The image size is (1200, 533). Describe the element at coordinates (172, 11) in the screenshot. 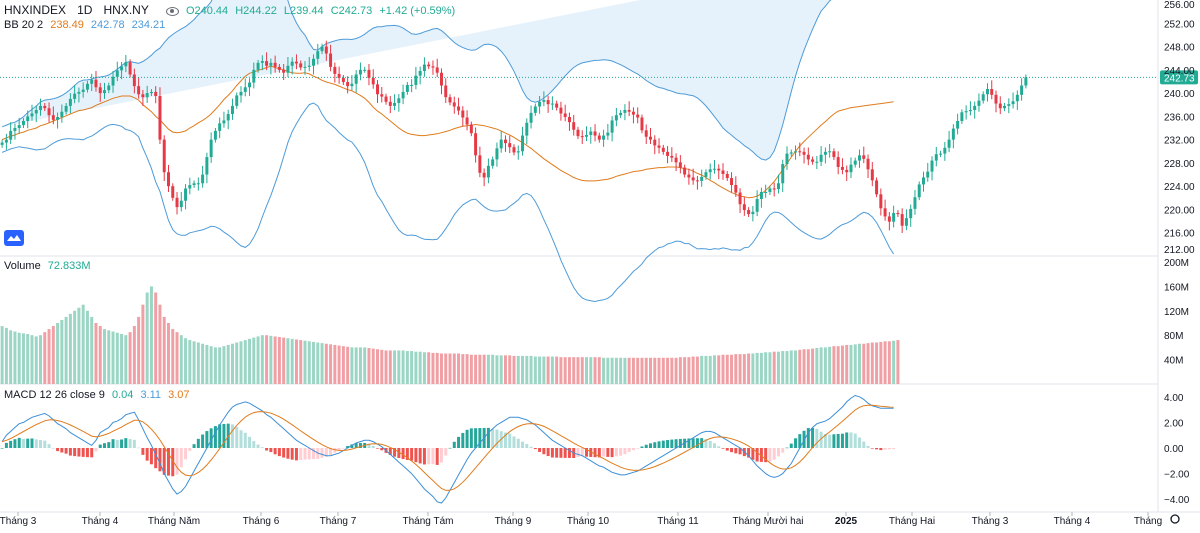

I see `eye-icon` at that location.